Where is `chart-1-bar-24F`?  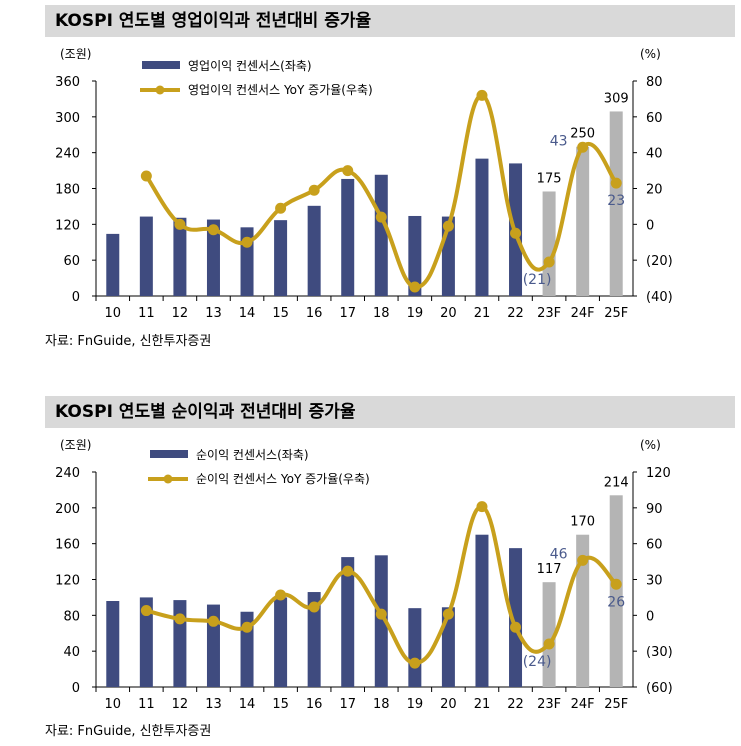
chart-1-bar-24F is located at coordinates (583, 221).